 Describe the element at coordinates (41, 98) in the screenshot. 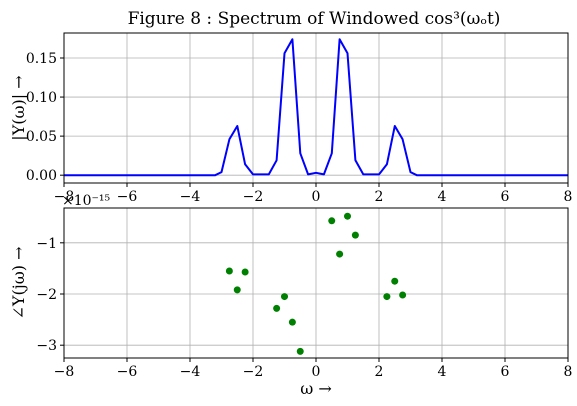

I see `y-tick-label: 0.10` at that location.